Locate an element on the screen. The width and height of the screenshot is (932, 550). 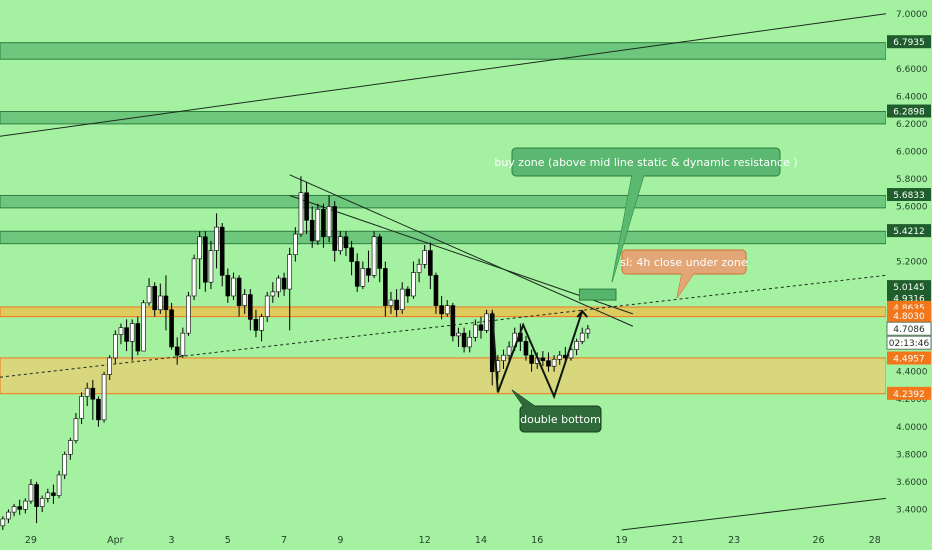
y-tick-label: 4.4000 is located at coordinates (912, 373).